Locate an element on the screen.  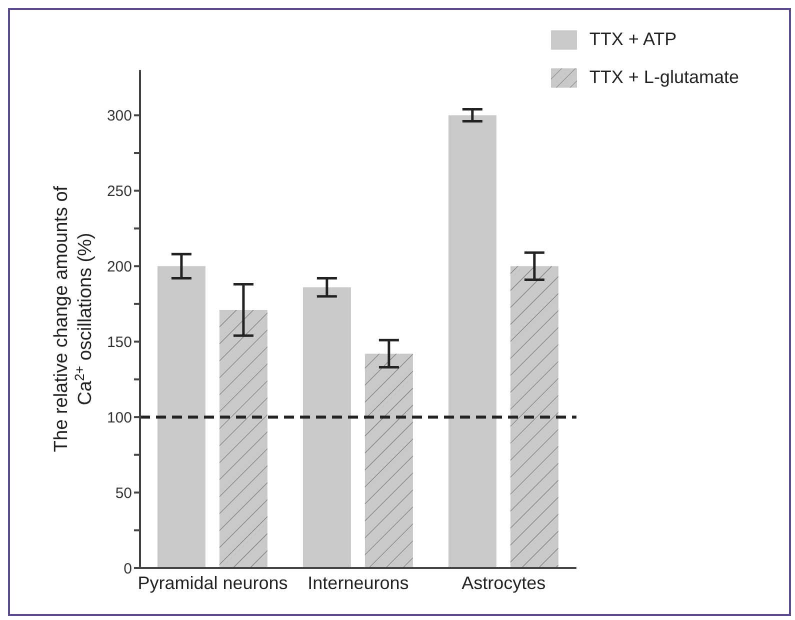
y-tick-label: 250 is located at coordinates (119, 191).